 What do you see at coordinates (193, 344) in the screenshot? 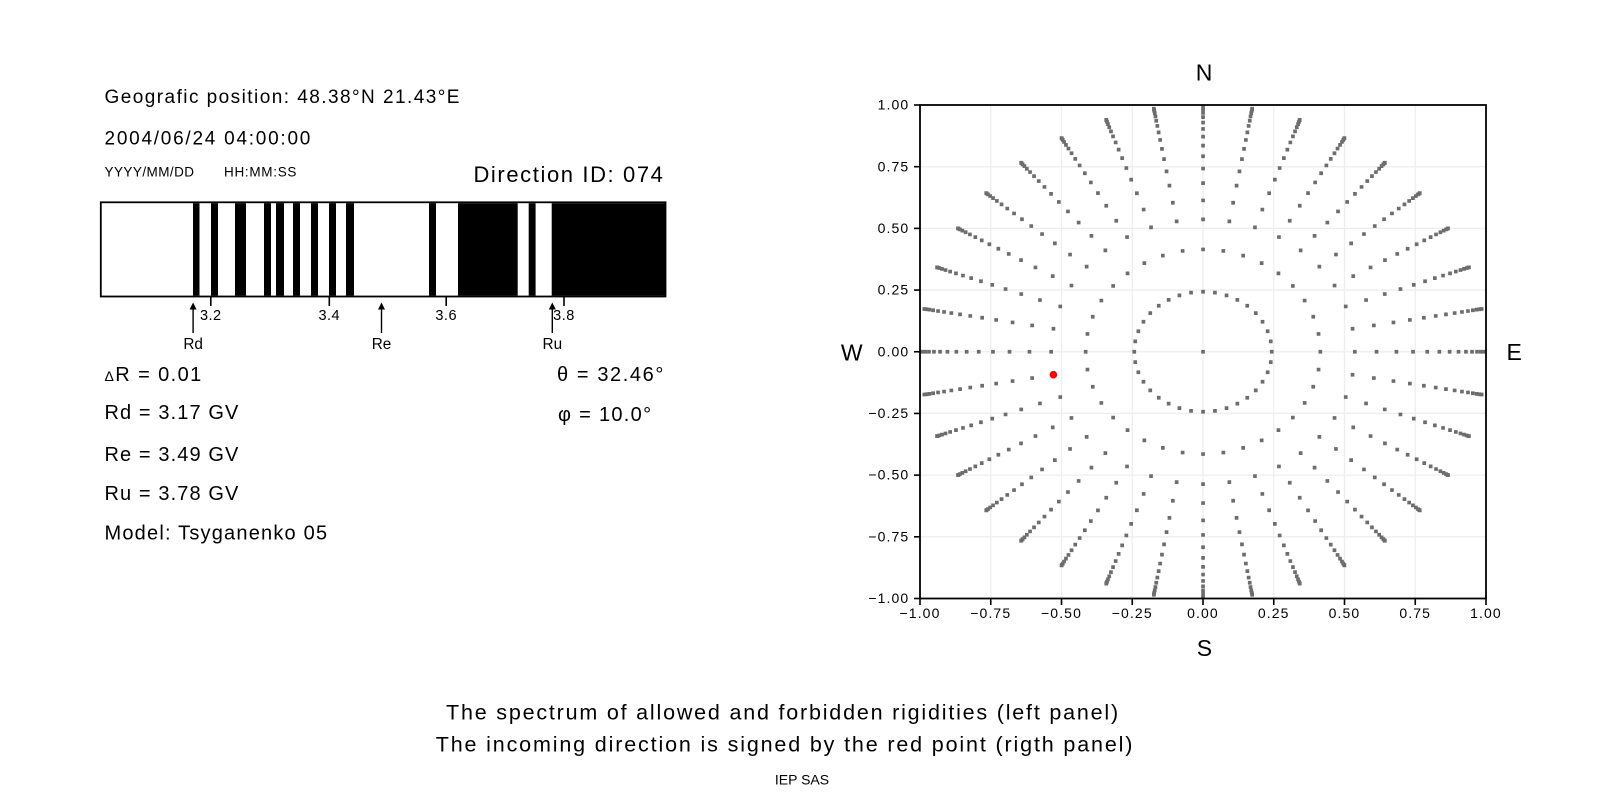
I see `svg-text: Rd` at bounding box center [193, 344].